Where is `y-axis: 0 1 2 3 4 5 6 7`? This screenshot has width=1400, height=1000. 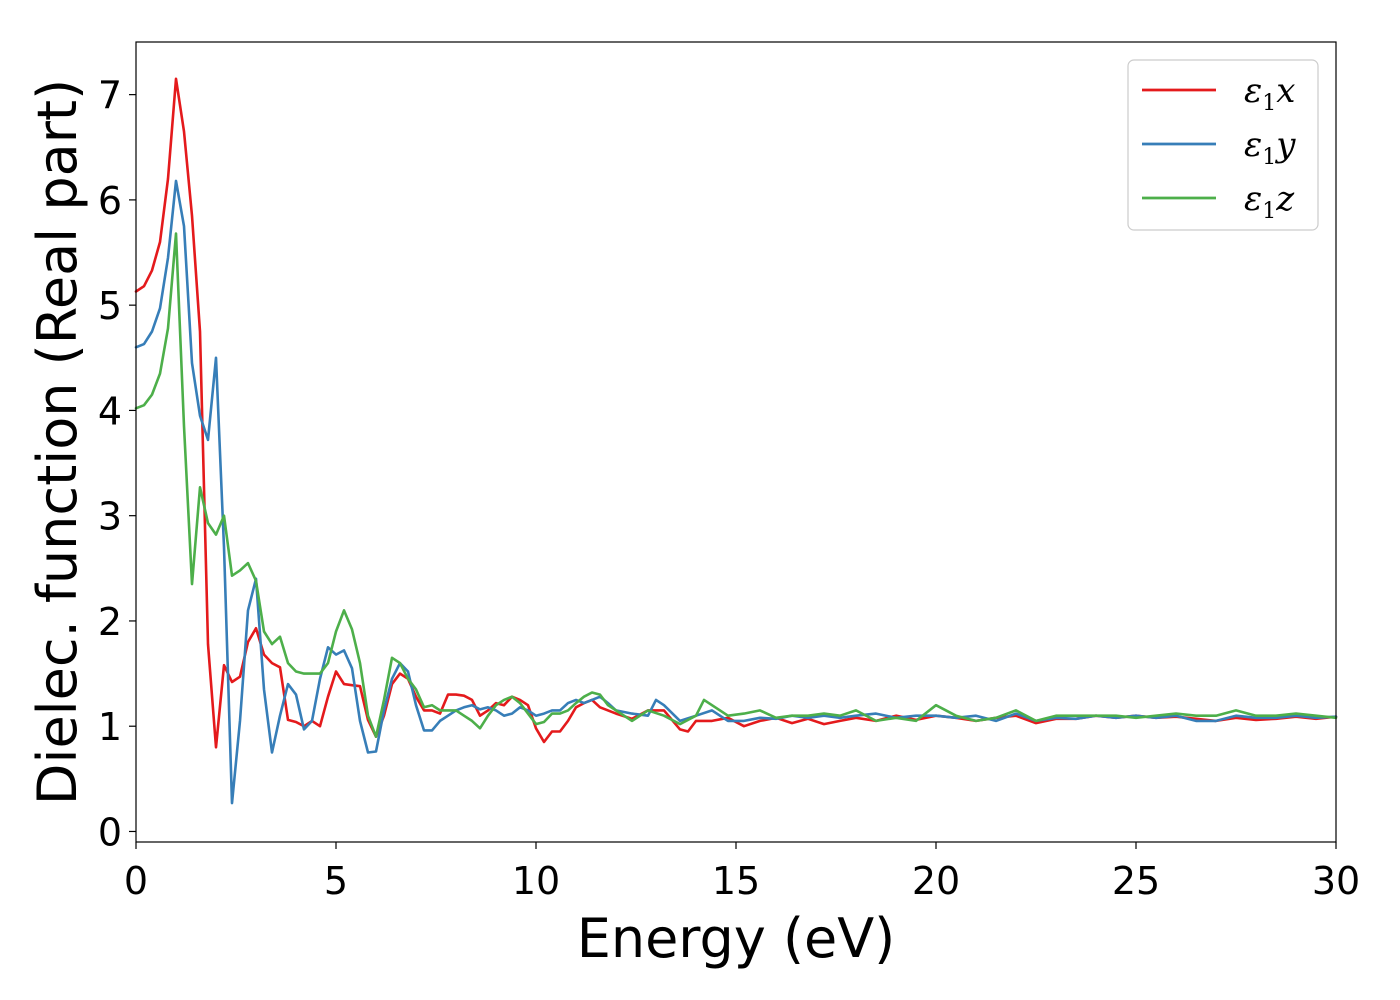 y-axis: 0 1 2 3 4 5 6 7 is located at coordinates (117, 464).